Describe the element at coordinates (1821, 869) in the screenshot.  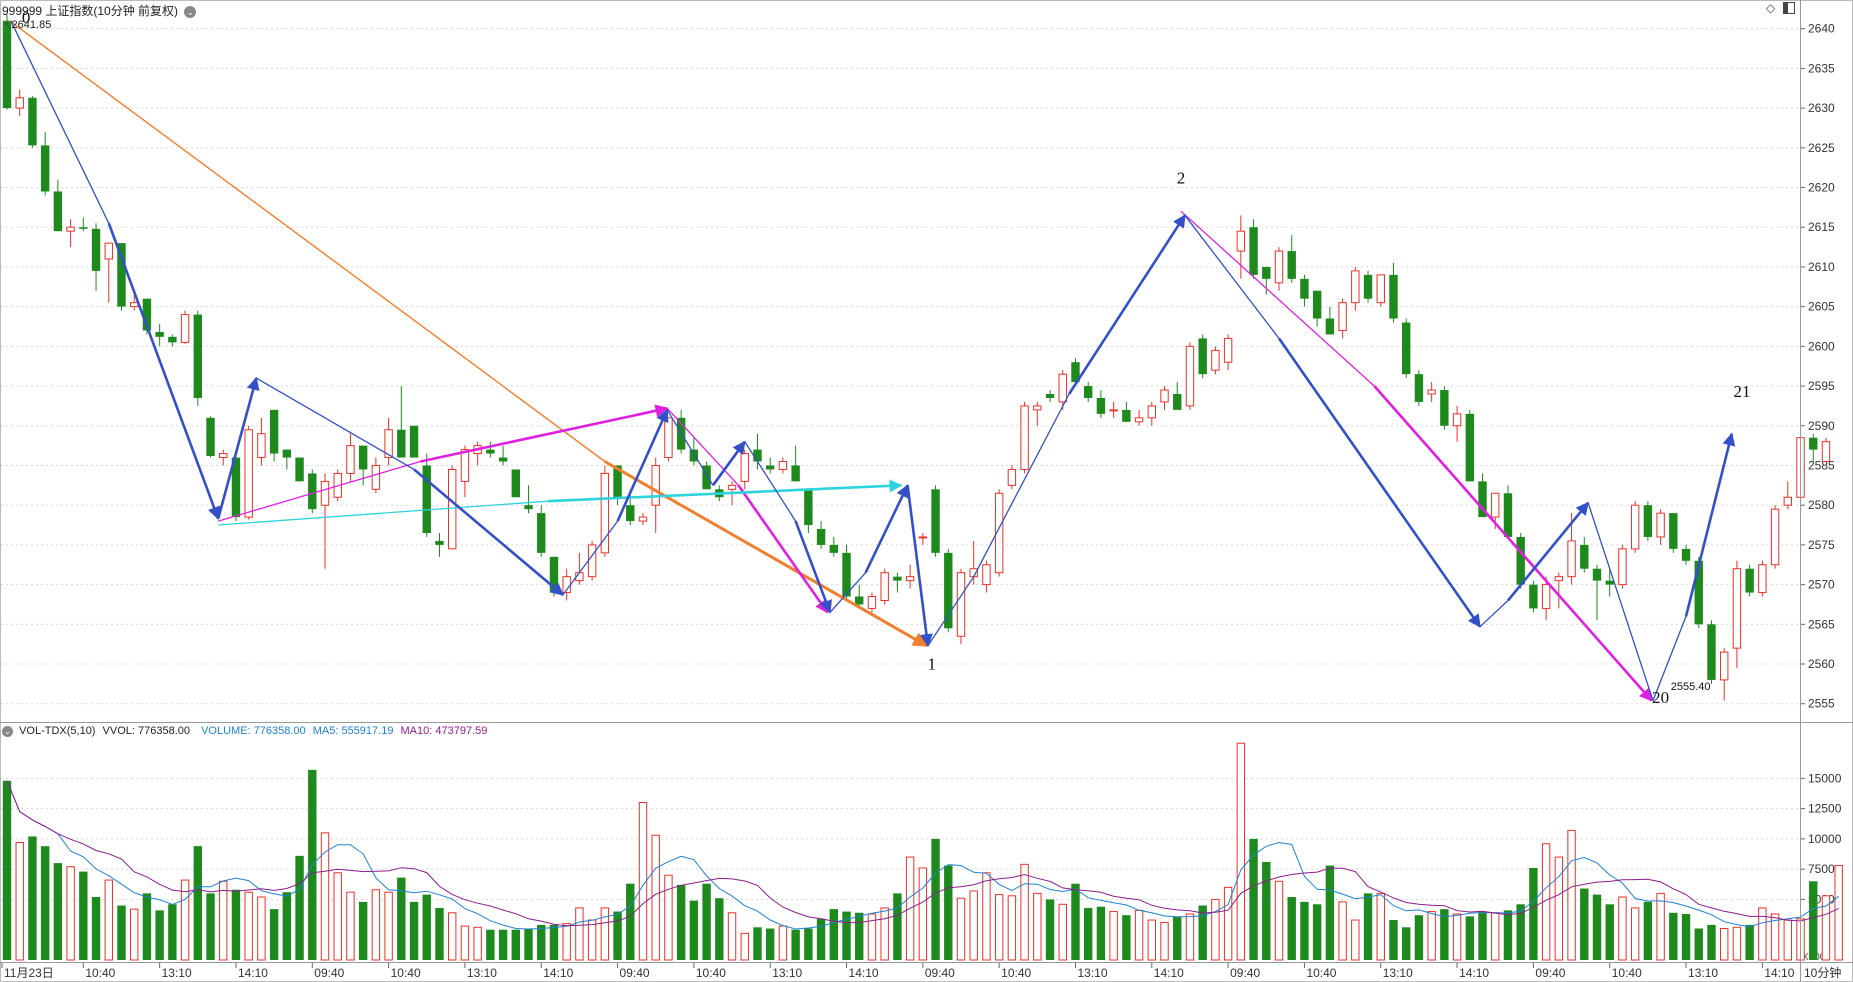
I see `vol-tick-label: 7500` at that location.